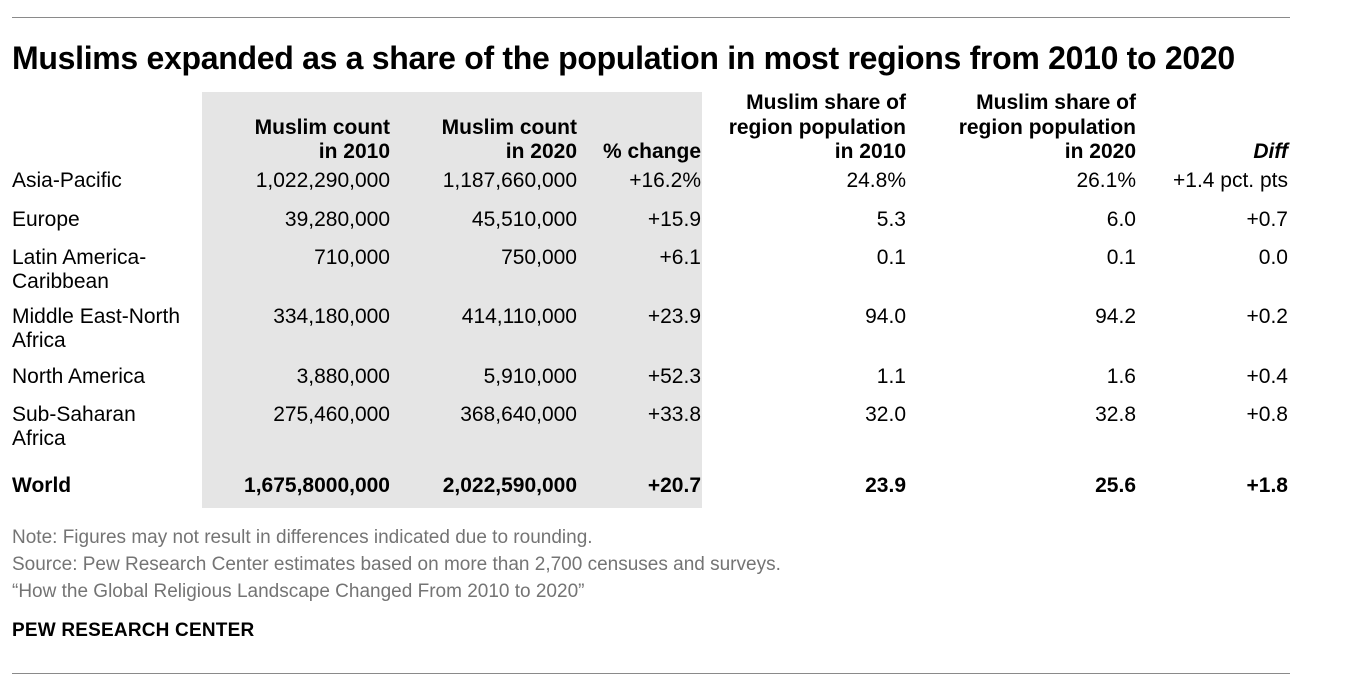 The width and height of the screenshot is (1346, 682). Describe the element at coordinates (343, 376) in the screenshot. I see `table-cell-r5-c1: 3,880,000` at that location.